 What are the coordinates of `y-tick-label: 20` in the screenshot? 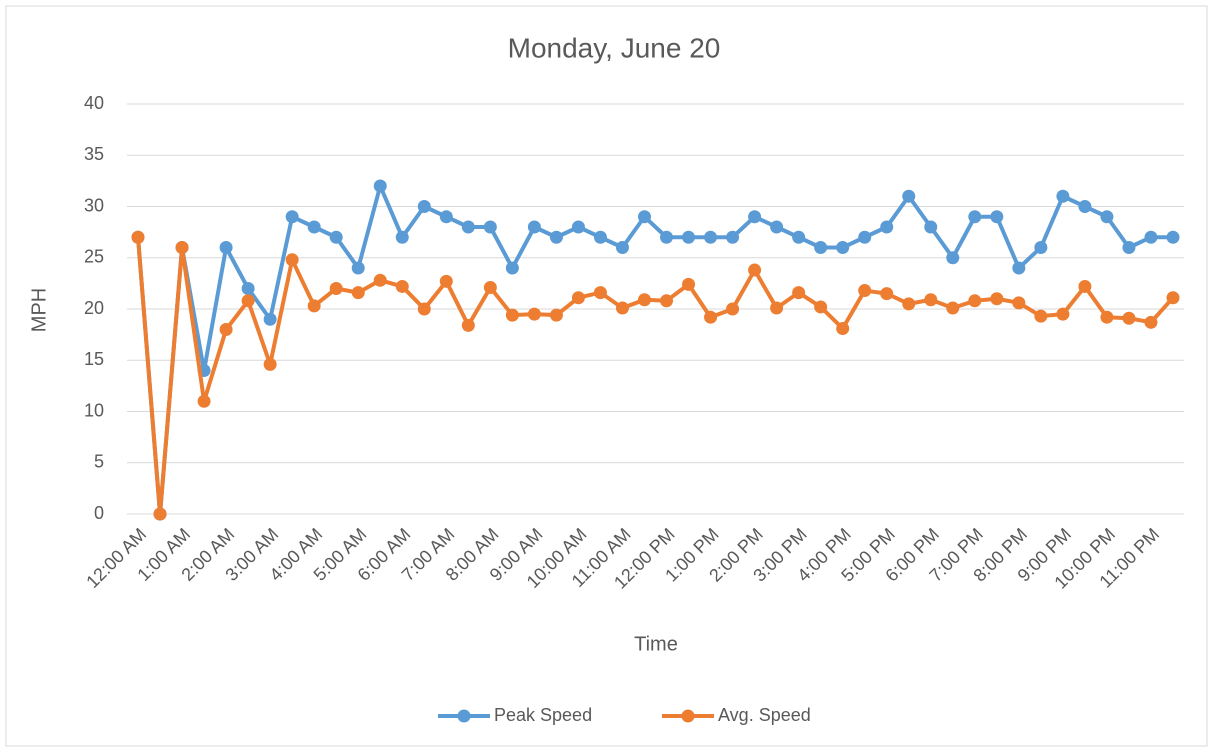 It's located at (94, 308).